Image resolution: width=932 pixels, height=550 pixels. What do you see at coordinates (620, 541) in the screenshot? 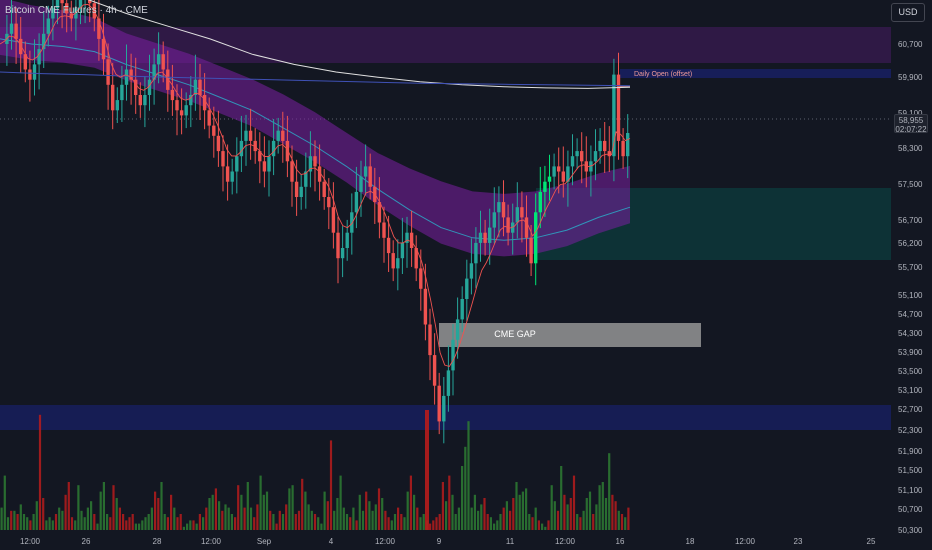
I see `x-axis-label: 16` at bounding box center [620, 541].